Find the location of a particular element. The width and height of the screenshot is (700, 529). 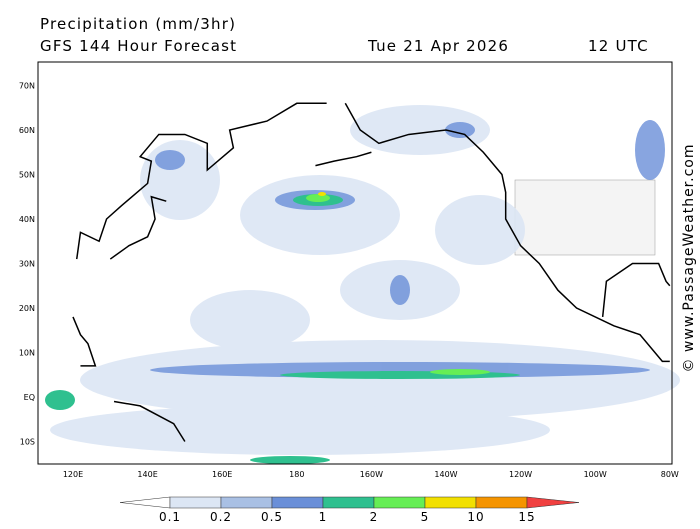

lon-label: 120E is located at coordinates (73, 474).